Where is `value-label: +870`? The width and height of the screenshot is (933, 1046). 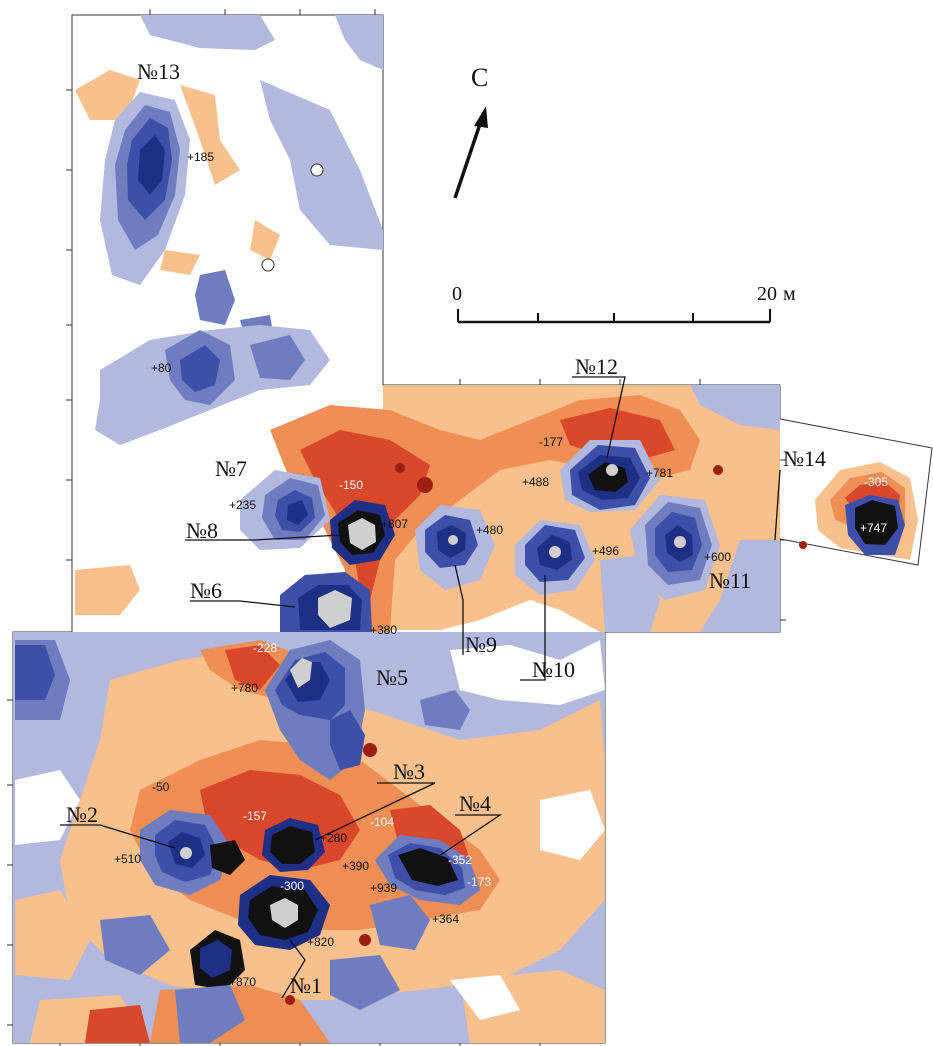 value-label: +870 is located at coordinates (242, 982).